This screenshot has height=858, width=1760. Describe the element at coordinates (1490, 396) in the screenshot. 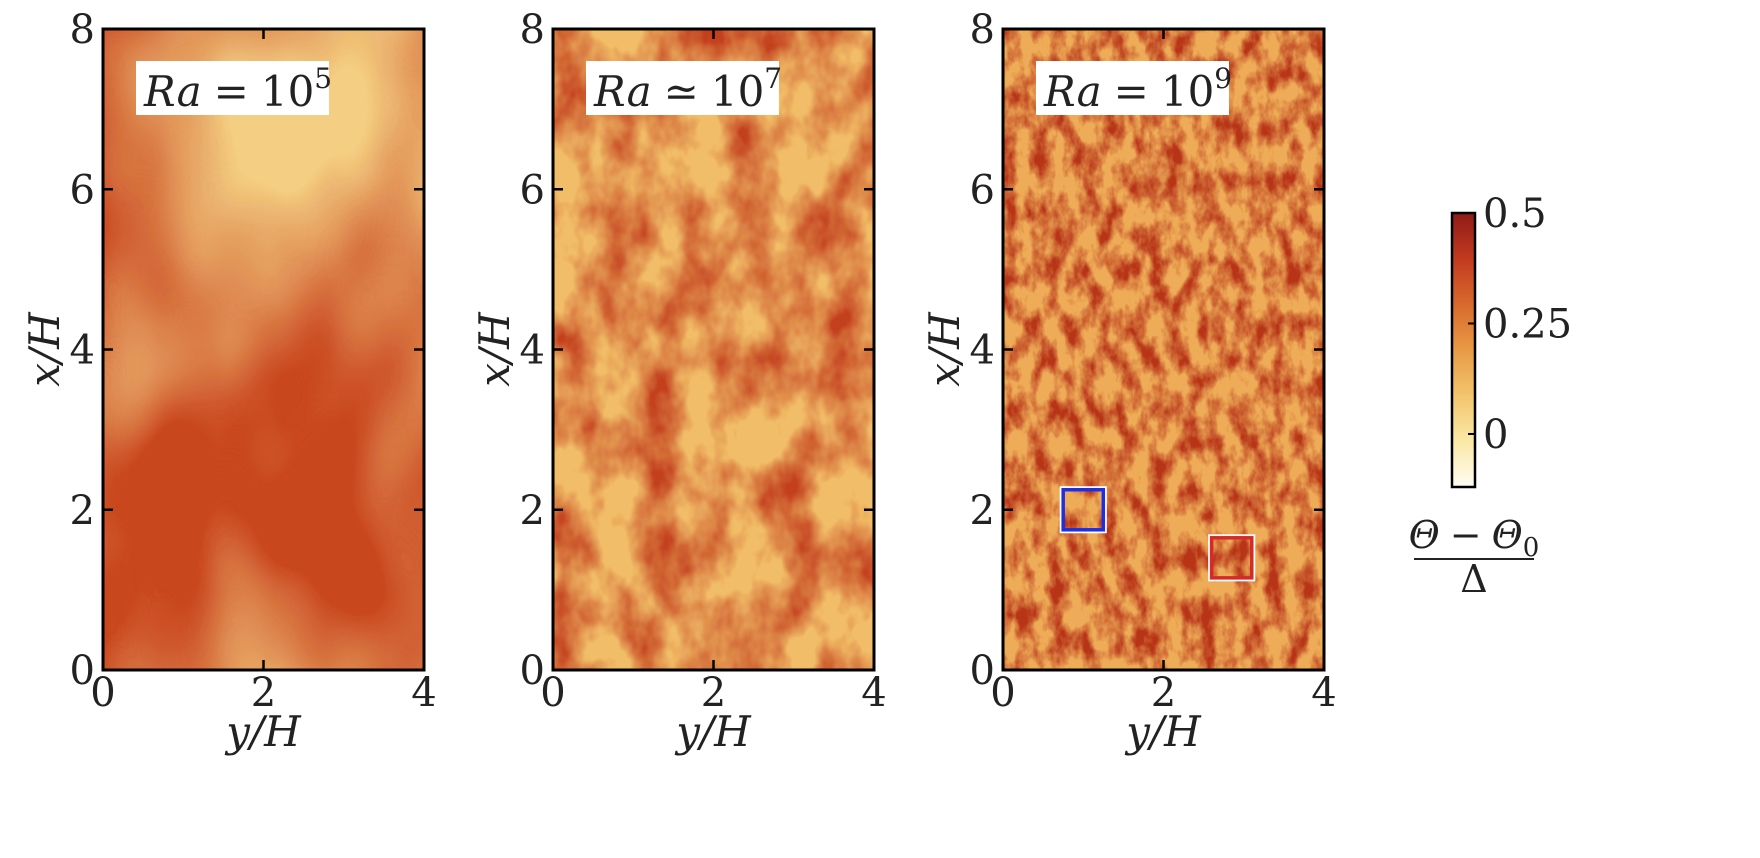

I see `colorbar: 0.5 0.25 0 Θ − Θ0Δ` at that location.